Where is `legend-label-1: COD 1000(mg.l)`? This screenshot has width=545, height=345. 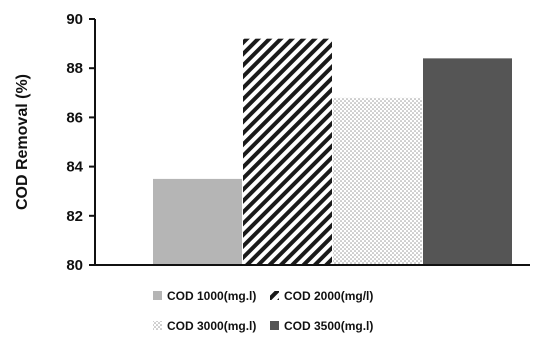 legend-label-1: COD 1000(mg.l) is located at coordinates (211, 296).